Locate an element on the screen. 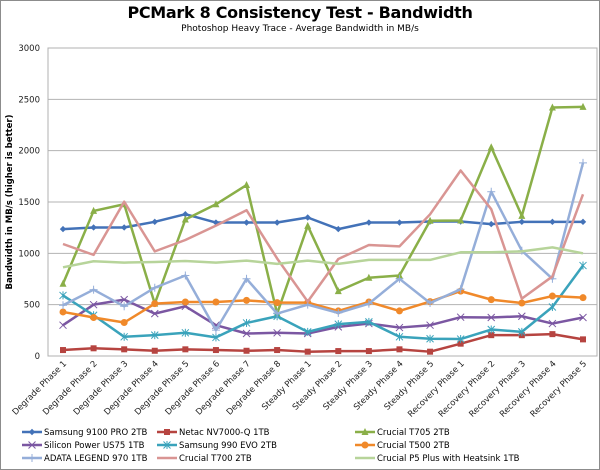  legend-item: Samsung 9100 PRO 2TB is located at coordinates (85, 433).